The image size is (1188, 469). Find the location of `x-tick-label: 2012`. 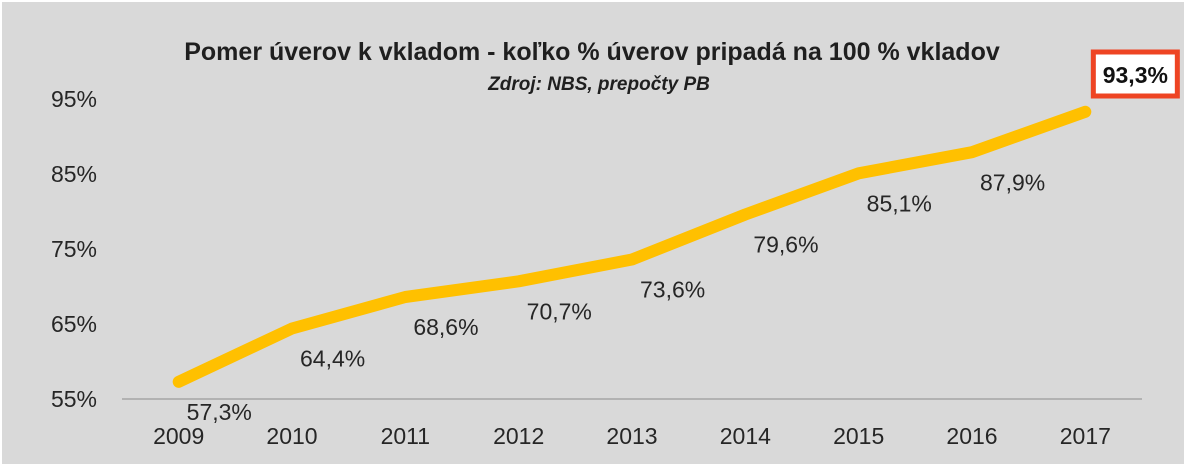

x-tick-label: 2012 is located at coordinates (518, 436).